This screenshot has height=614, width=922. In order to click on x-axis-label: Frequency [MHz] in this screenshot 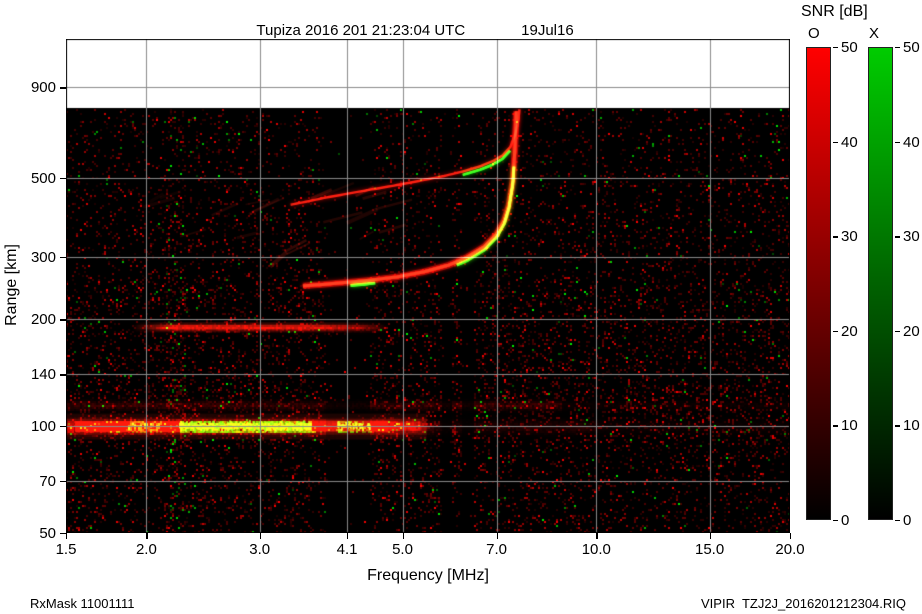, I will do `click(428, 575)`.